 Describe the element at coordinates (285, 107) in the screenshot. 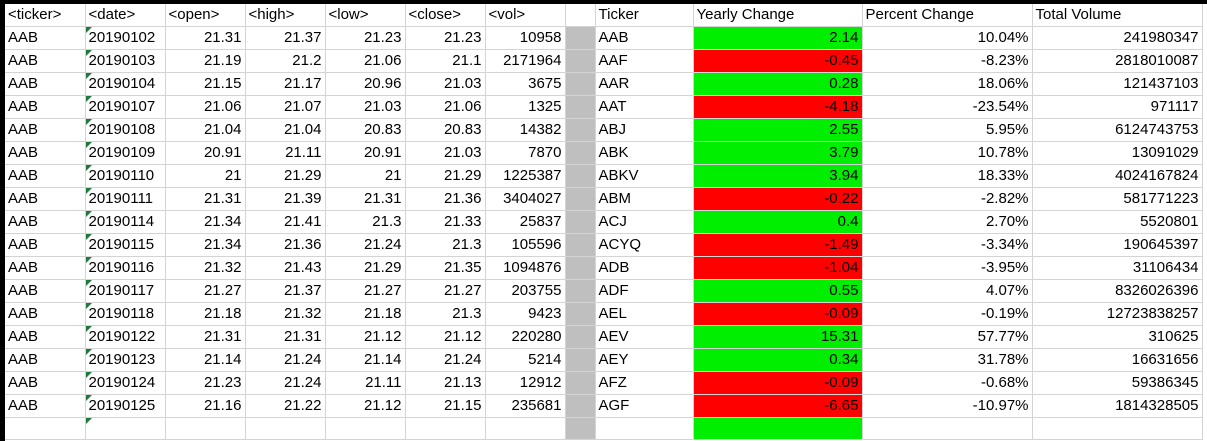

I see `cell-high: 21.07` at that location.